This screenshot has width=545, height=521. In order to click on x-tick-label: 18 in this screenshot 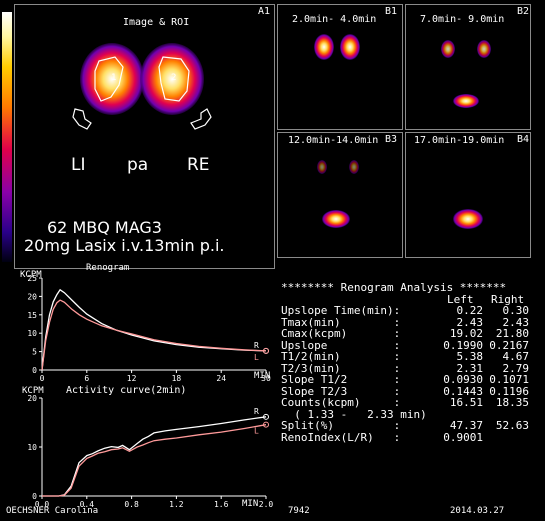, I will do `click(177, 378)`.